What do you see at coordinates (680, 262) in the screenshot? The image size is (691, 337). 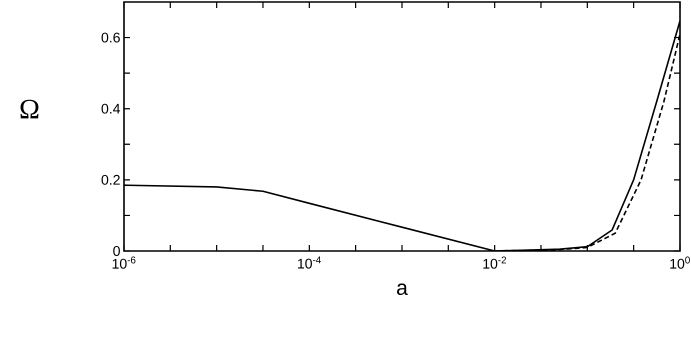 I see `x-tick-label: 10$^{0}$` at bounding box center [680, 262].